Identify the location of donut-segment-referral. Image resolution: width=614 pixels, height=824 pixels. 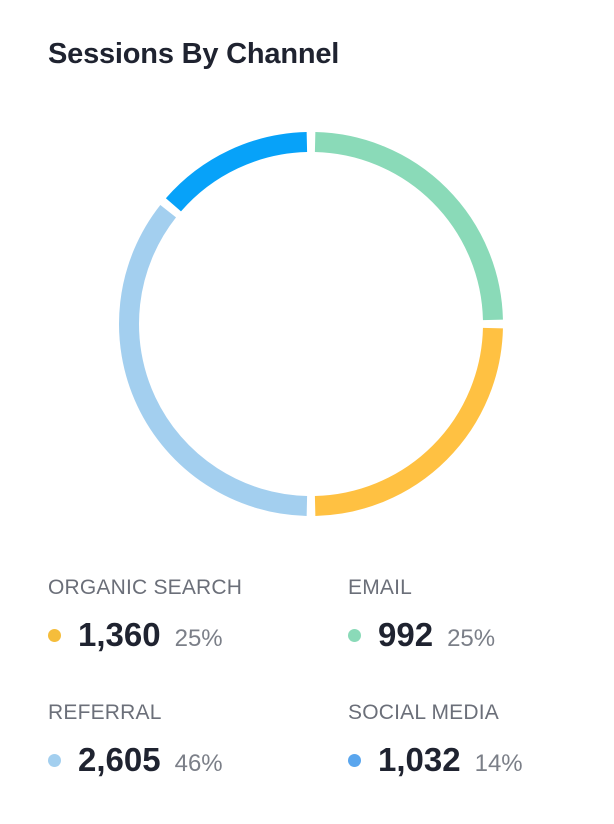
(213, 360).